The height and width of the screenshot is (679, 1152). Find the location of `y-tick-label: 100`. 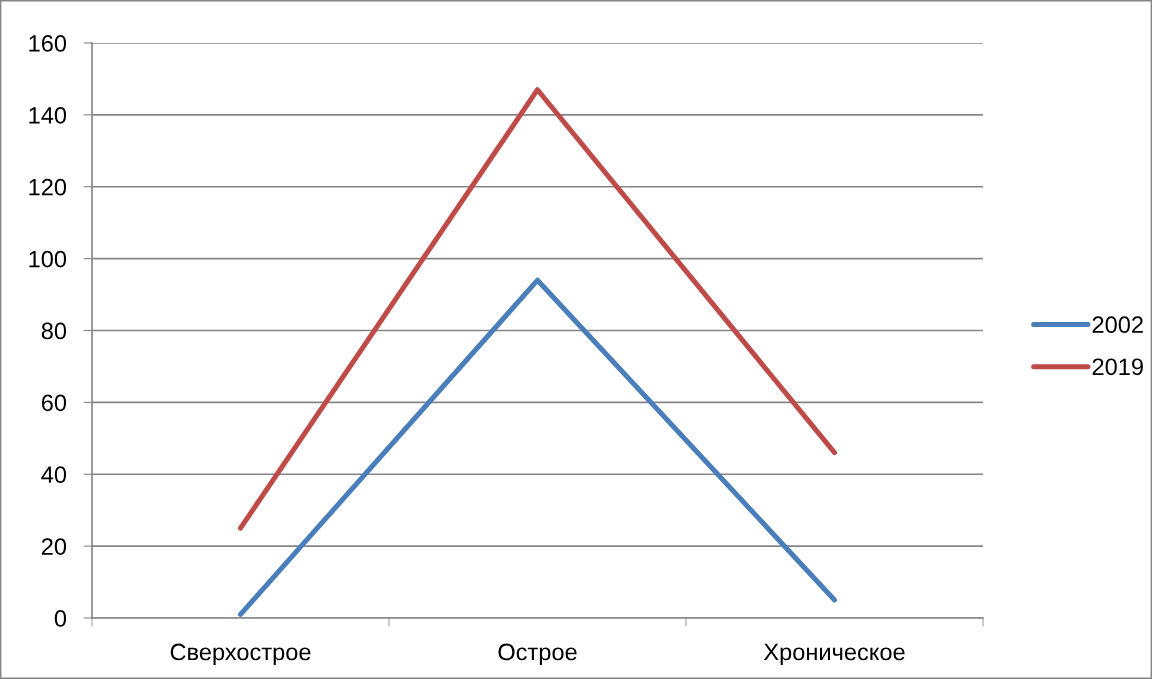

y-tick-label: 100 is located at coordinates (48, 259).